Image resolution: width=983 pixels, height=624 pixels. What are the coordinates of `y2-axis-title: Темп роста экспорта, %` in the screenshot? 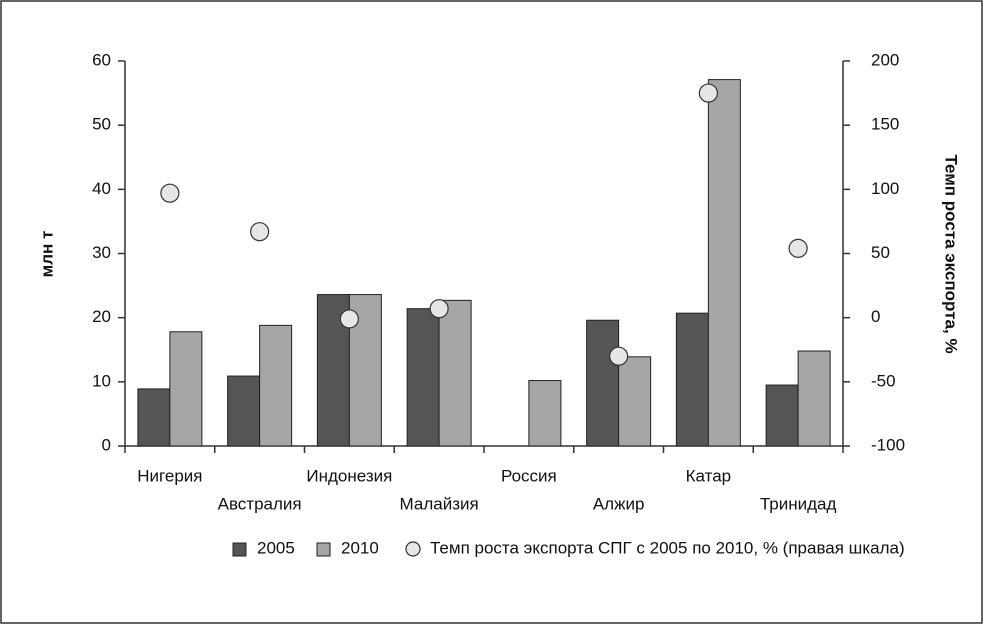 It's located at (951, 253).